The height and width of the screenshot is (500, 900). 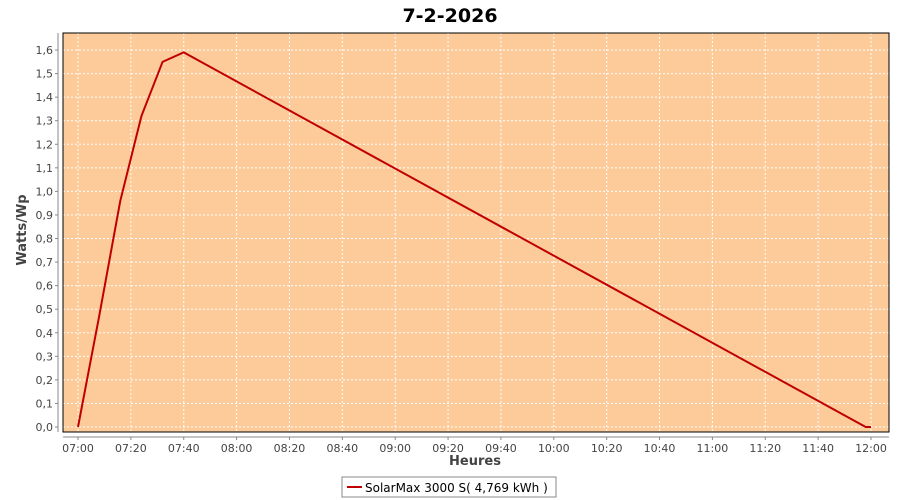 I want to click on legend-box, so click(x=449, y=487).